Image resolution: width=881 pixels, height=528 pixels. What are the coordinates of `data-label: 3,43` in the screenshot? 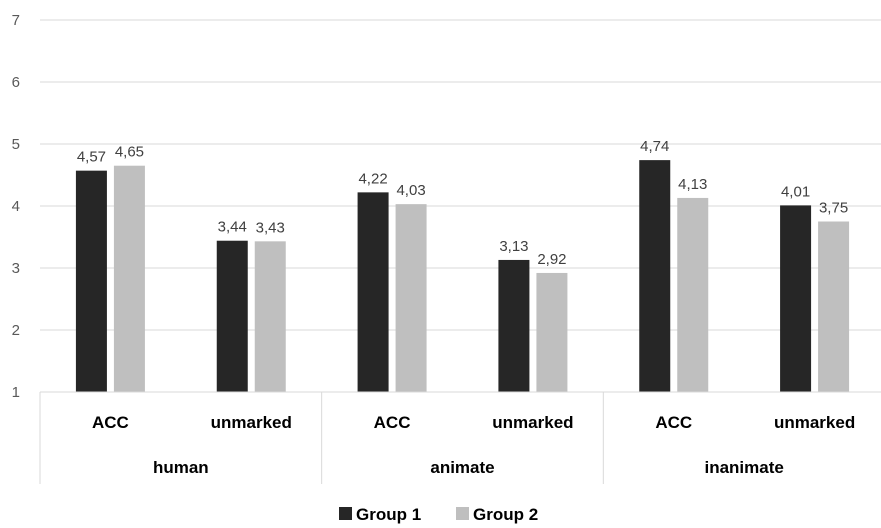 It's located at (270, 227).